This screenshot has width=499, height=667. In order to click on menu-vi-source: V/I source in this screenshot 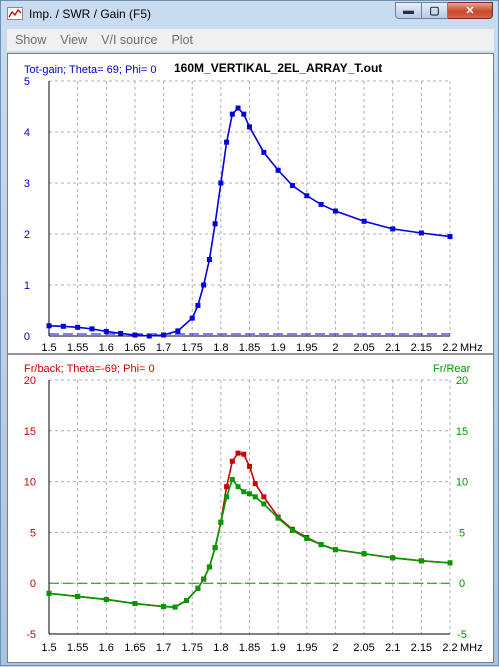, I will do `click(129, 40)`.